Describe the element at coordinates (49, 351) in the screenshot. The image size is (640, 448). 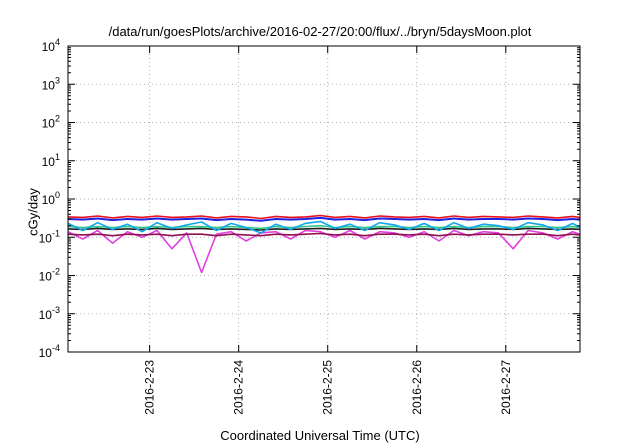
I see `y-tick-label: 10⁻⁴` at that location.